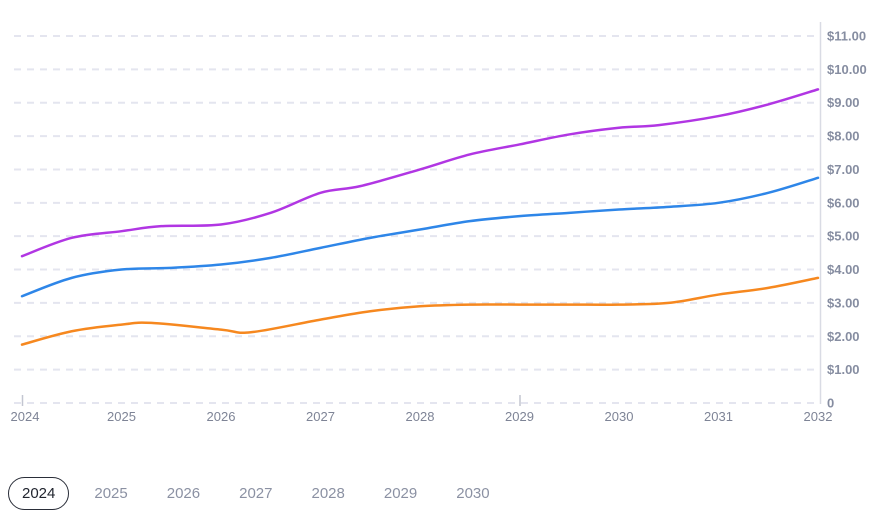 This screenshot has width=877, height=524. What do you see at coordinates (619, 416) in the screenshot?
I see `x-axis-tick-label: 2030` at bounding box center [619, 416].